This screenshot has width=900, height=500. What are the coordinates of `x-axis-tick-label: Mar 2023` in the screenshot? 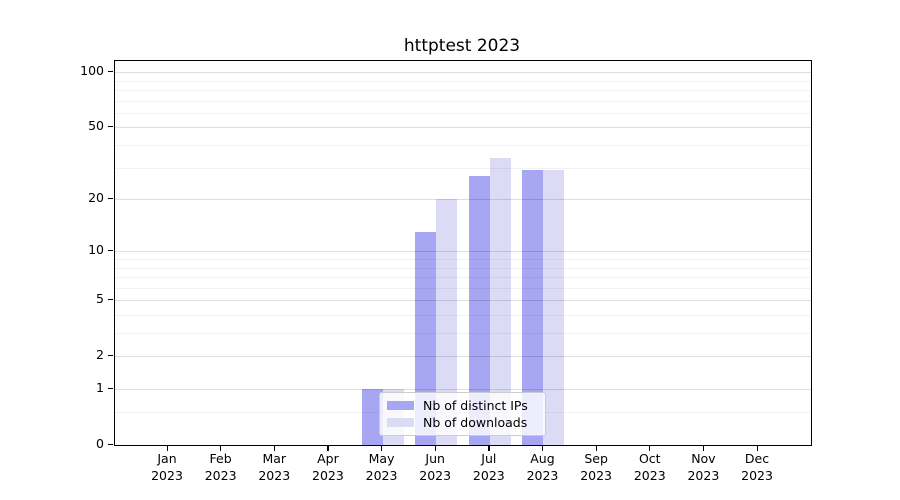 It's located at (274, 467).